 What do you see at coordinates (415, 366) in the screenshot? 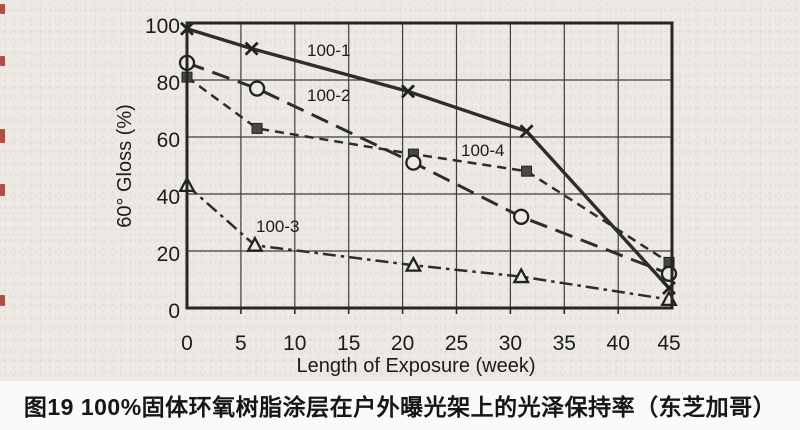
I see `x-axis-title: Length of Exposure (week)` at bounding box center [415, 366].